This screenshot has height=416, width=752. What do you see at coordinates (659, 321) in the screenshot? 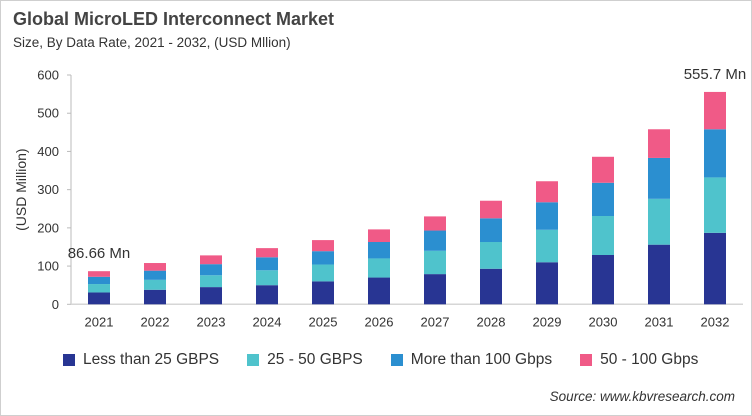
I see `x-tick-label: 2031` at bounding box center [659, 321].